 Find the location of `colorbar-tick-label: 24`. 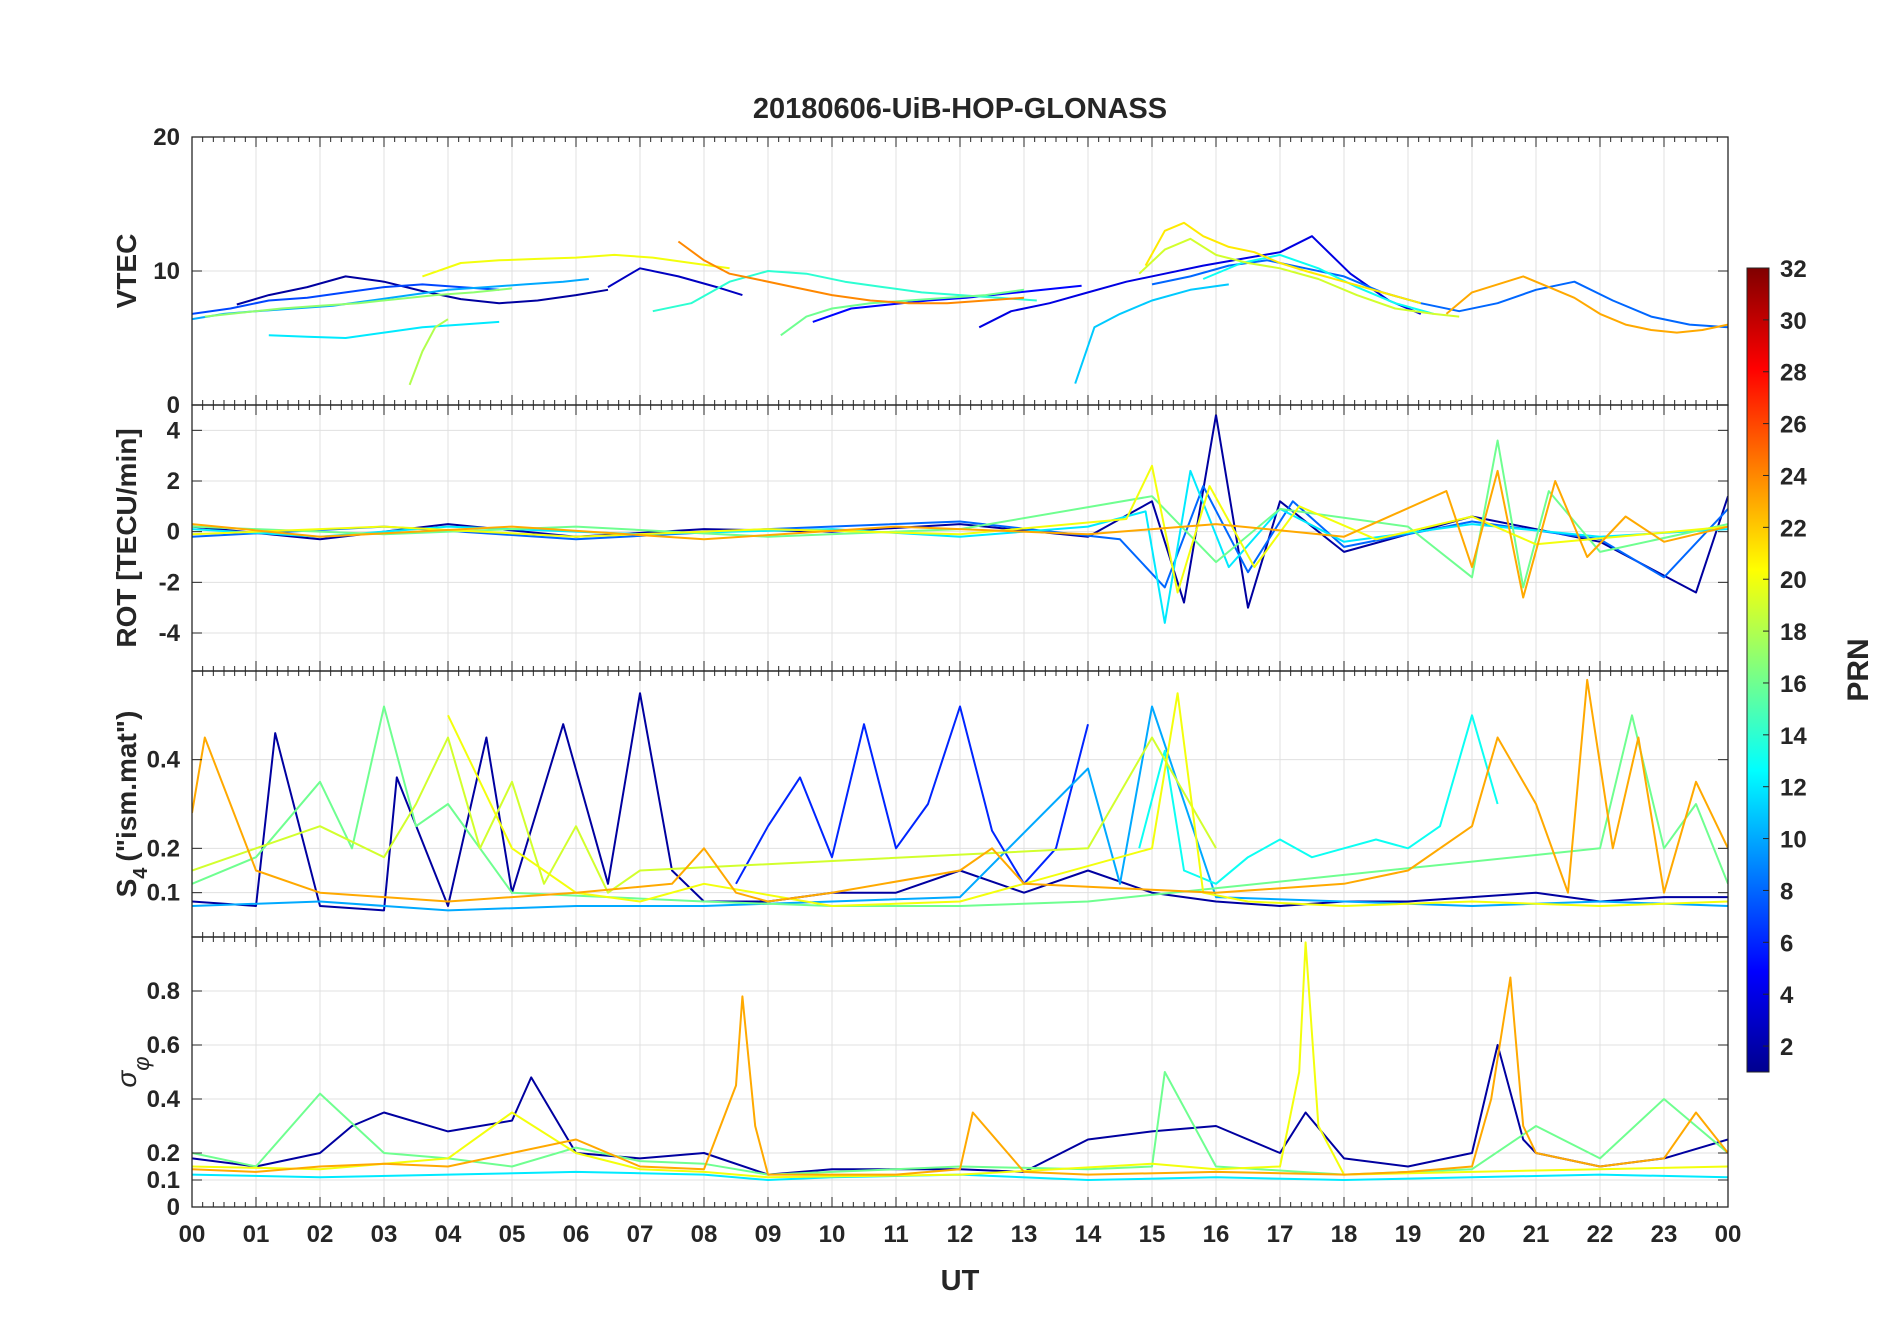

colorbar-tick-label: 24 is located at coordinates (1793, 476).